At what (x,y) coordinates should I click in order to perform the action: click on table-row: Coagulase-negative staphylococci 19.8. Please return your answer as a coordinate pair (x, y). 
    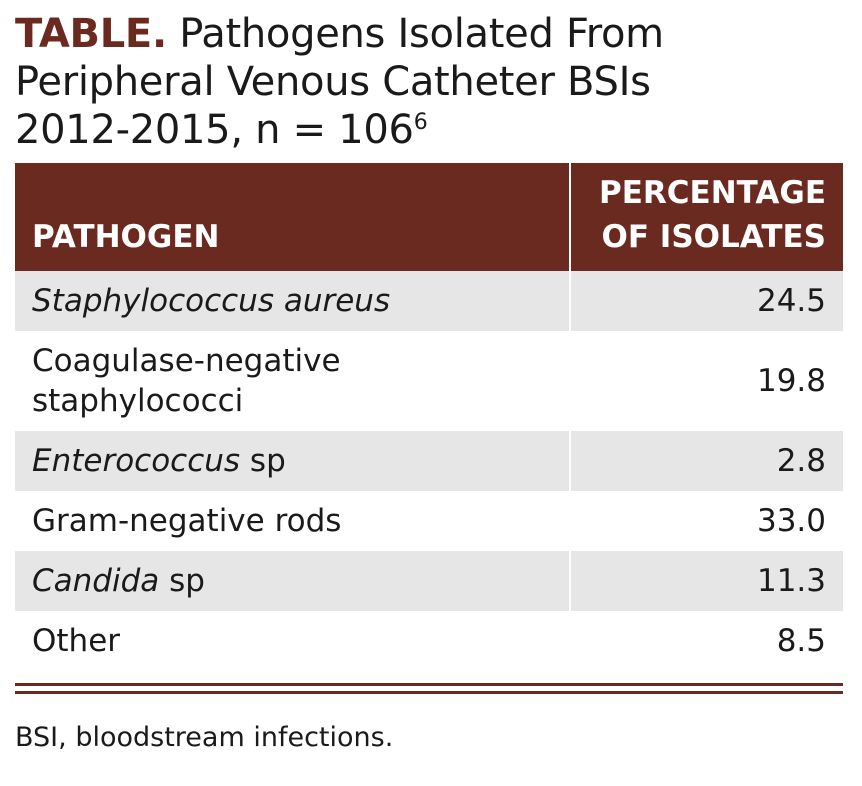
    Looking at the image, I should click on (429, 381).